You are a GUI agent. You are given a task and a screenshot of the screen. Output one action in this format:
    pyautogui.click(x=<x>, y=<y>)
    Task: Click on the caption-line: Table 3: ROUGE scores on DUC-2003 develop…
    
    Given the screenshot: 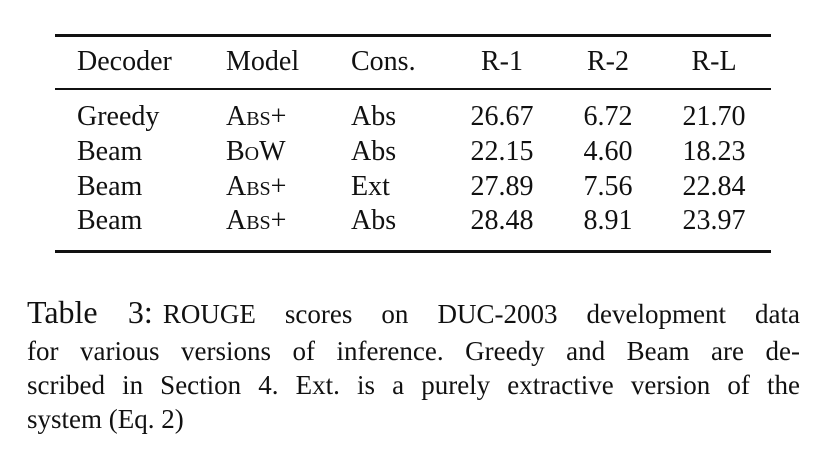 What is the action you would take?
    pyautogui.click(x=413, y=313)
    